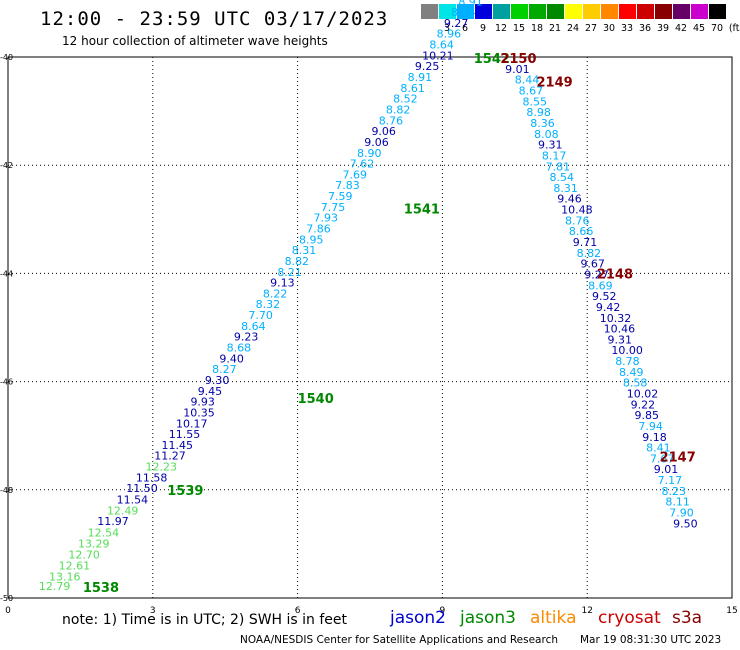 This screenshot has width=740, height=650. What do you see at coordinates (422, 209) in the screenshot?
I see `track-label: 1541` at bounding box center [422, 209].